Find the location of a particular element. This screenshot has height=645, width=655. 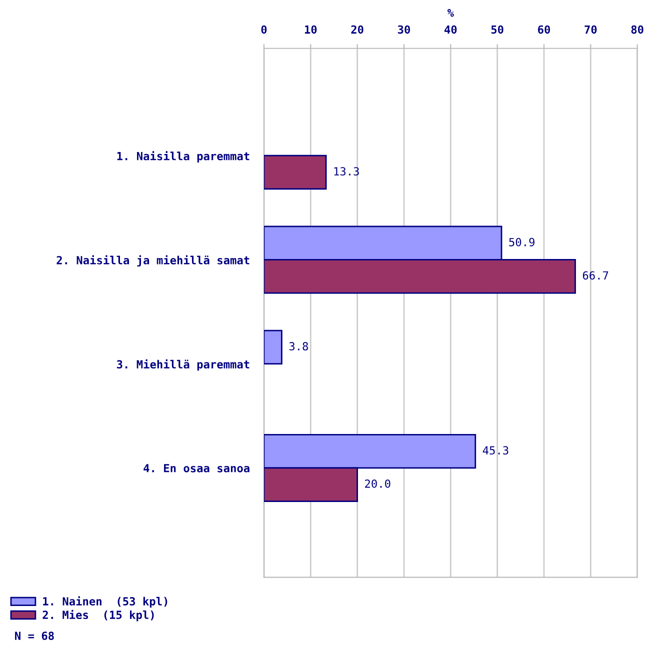

data-label: 13.3 is located at coordinates (346, 171).